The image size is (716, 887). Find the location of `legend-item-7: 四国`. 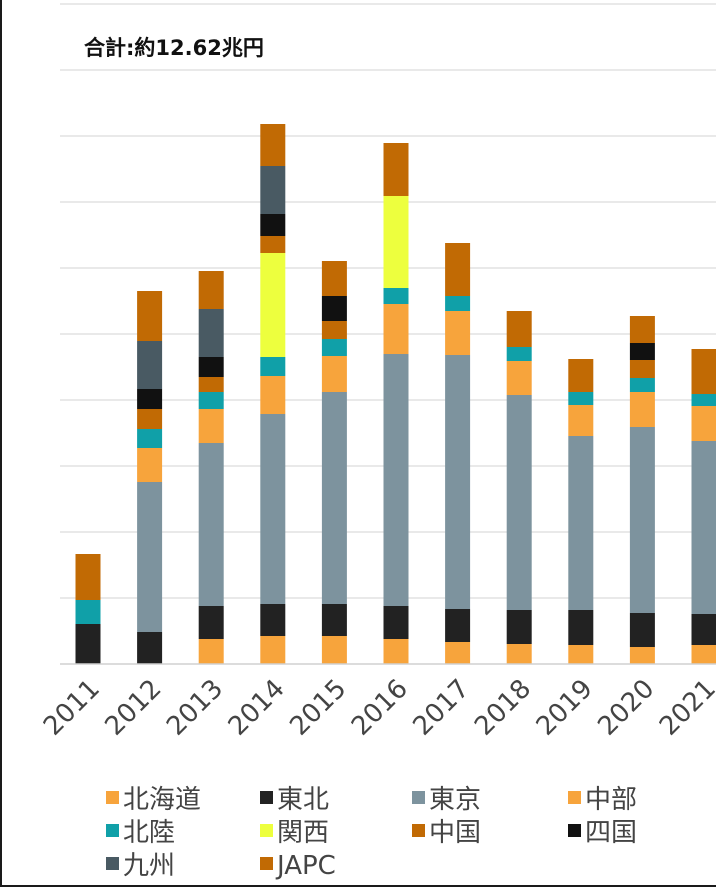

legend-item-7: 四国 is located at coordinates (602, 833).